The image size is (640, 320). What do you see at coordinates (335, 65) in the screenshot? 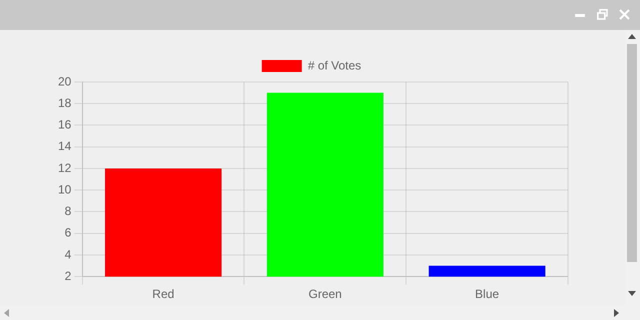
I see `legend-label: # of Votes` at bounding box center [335, 65].